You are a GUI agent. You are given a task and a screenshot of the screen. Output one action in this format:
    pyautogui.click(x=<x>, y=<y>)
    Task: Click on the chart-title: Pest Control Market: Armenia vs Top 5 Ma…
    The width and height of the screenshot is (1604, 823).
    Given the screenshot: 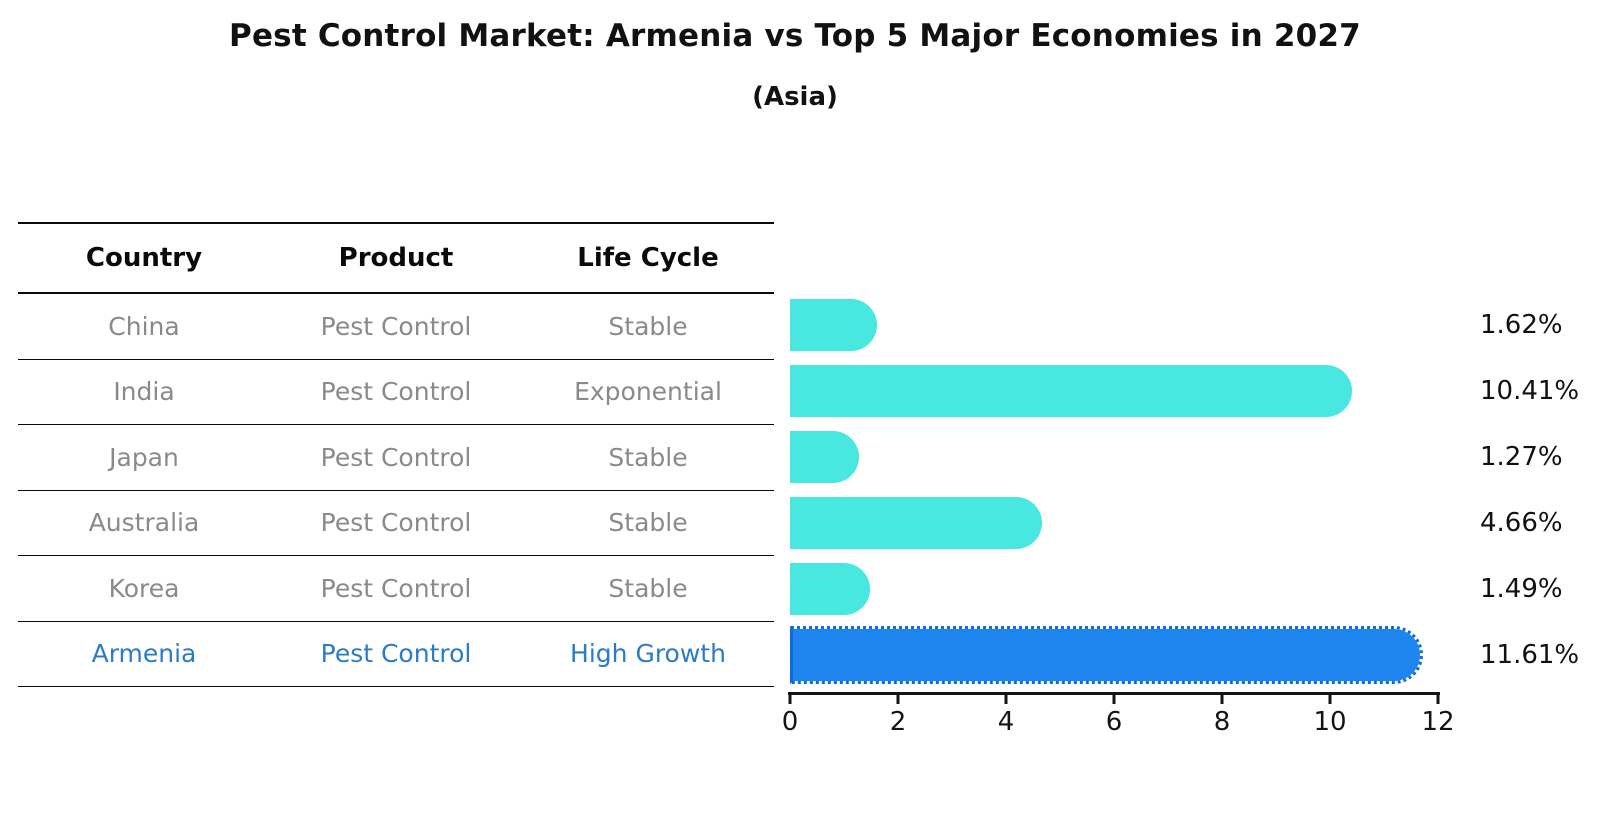 What is the action you would take?
    pyautogui.click(x=795, y=36)
    